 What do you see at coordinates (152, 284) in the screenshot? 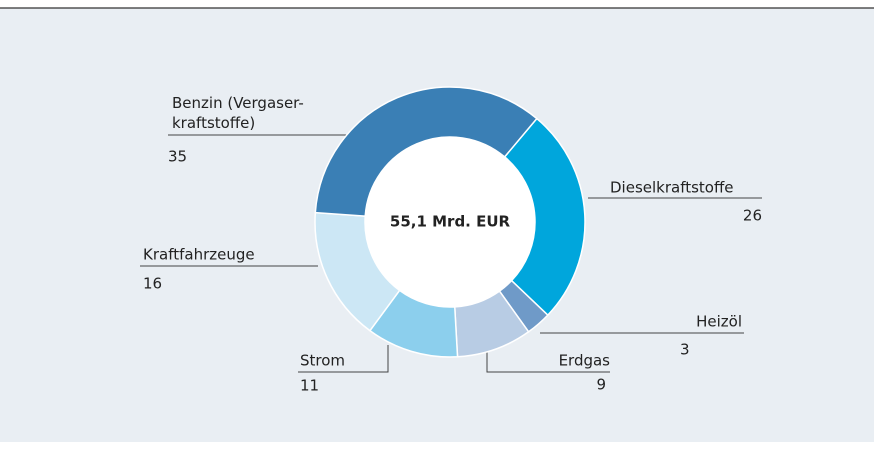
I see `slice-value: 16` at bounding box center [152, 284].